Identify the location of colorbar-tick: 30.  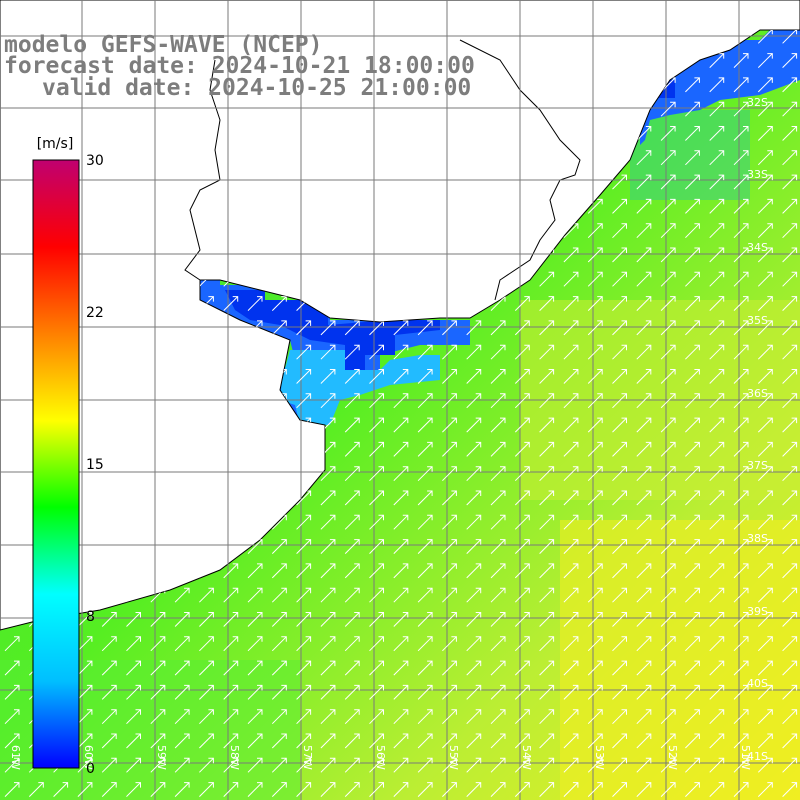
(95, 161).